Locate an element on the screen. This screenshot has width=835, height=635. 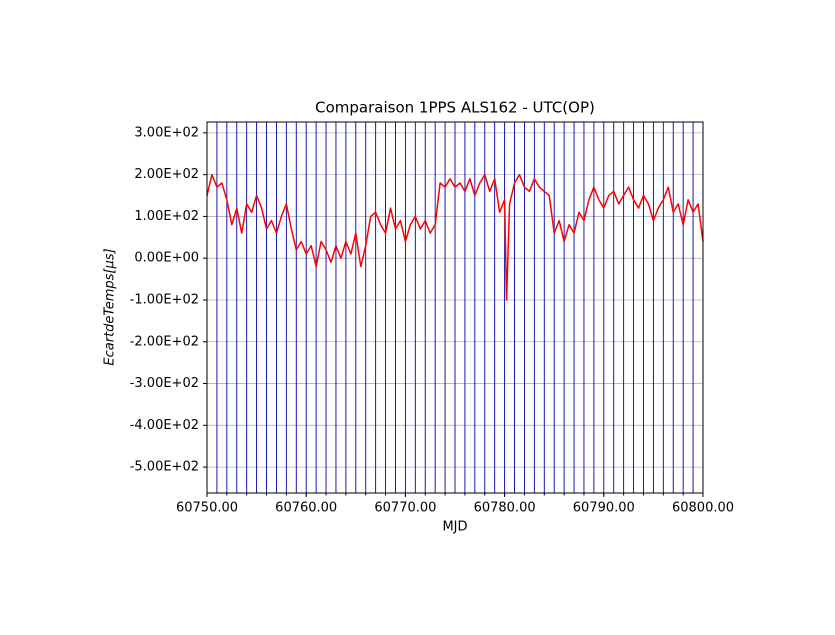
x-tick-label: 60770.00 is located at coordinates (405, 508).